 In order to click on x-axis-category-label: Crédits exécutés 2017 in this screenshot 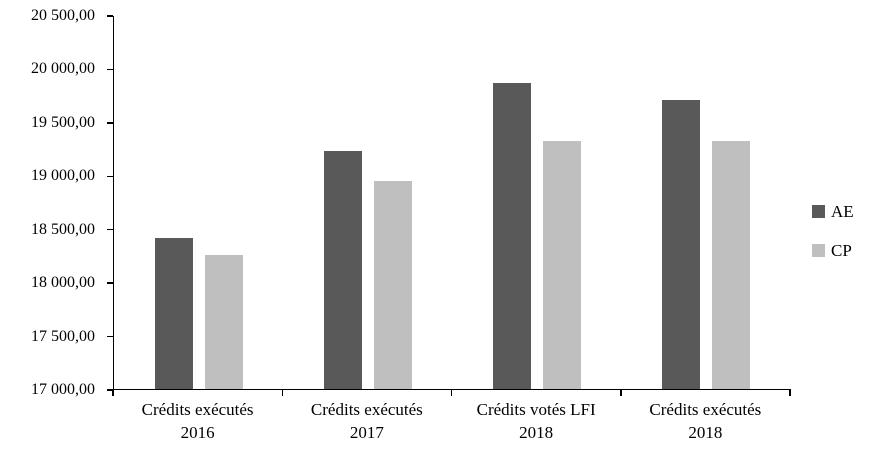, I will do `click(366, 421)`.